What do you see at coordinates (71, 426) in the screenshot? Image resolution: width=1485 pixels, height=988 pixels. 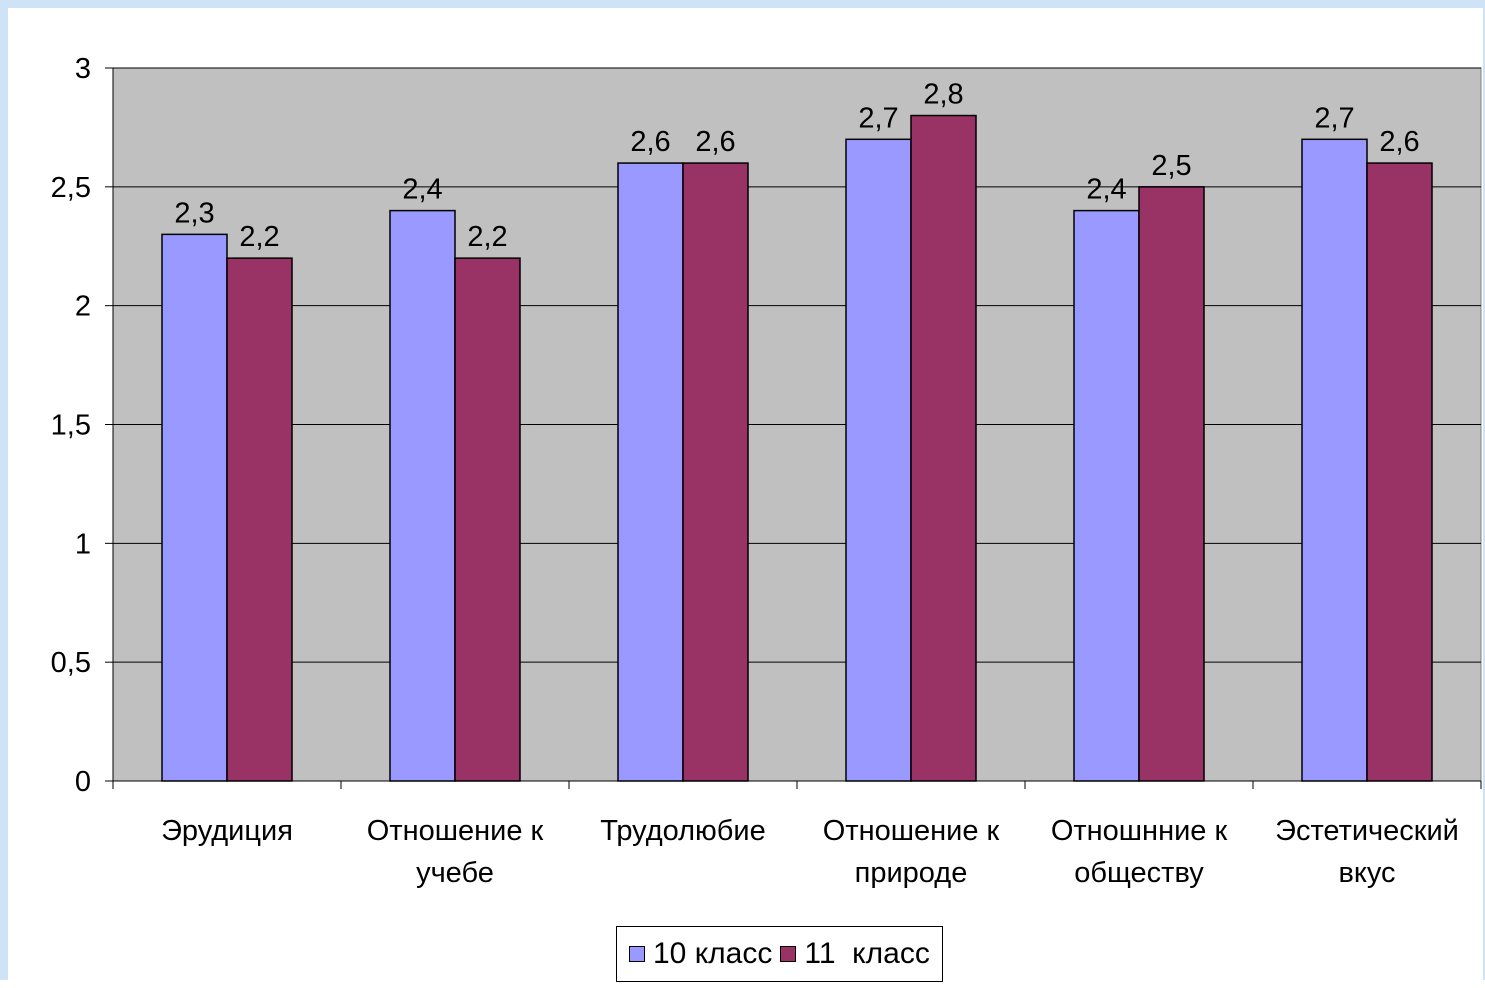 I see `y-tick-label: 1,5` at bounding box center [71, 426].